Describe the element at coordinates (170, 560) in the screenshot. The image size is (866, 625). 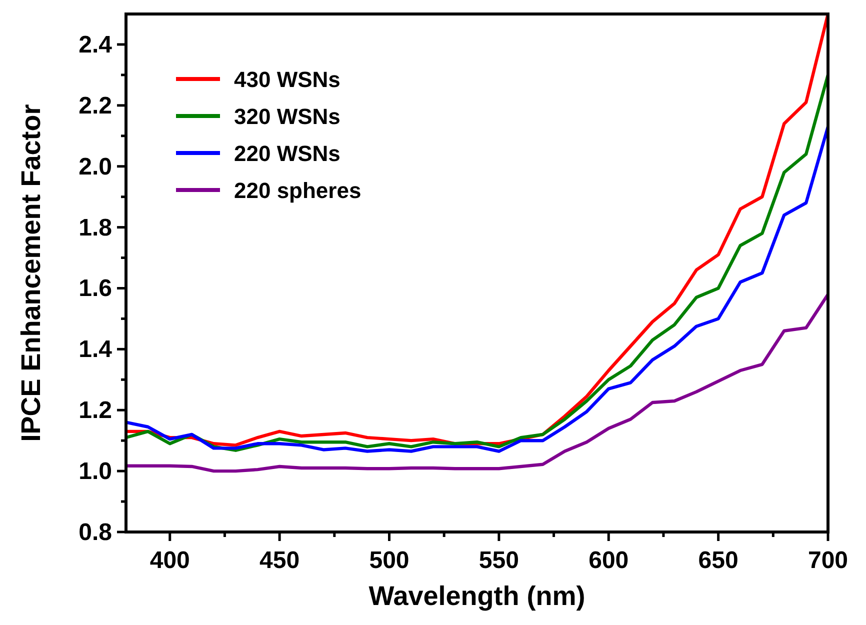
I see `x-tick-label: 400` at that location.